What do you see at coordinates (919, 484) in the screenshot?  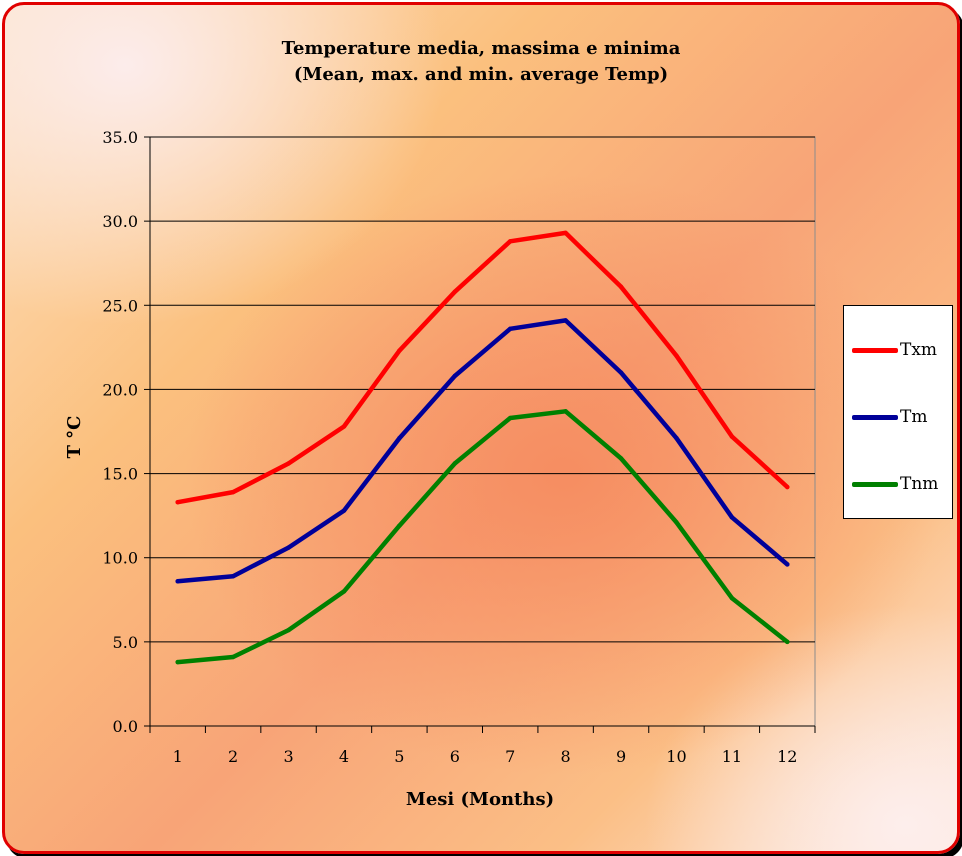 I see `legend-label-tnm: Tnm` at bounding box center [919, 484].